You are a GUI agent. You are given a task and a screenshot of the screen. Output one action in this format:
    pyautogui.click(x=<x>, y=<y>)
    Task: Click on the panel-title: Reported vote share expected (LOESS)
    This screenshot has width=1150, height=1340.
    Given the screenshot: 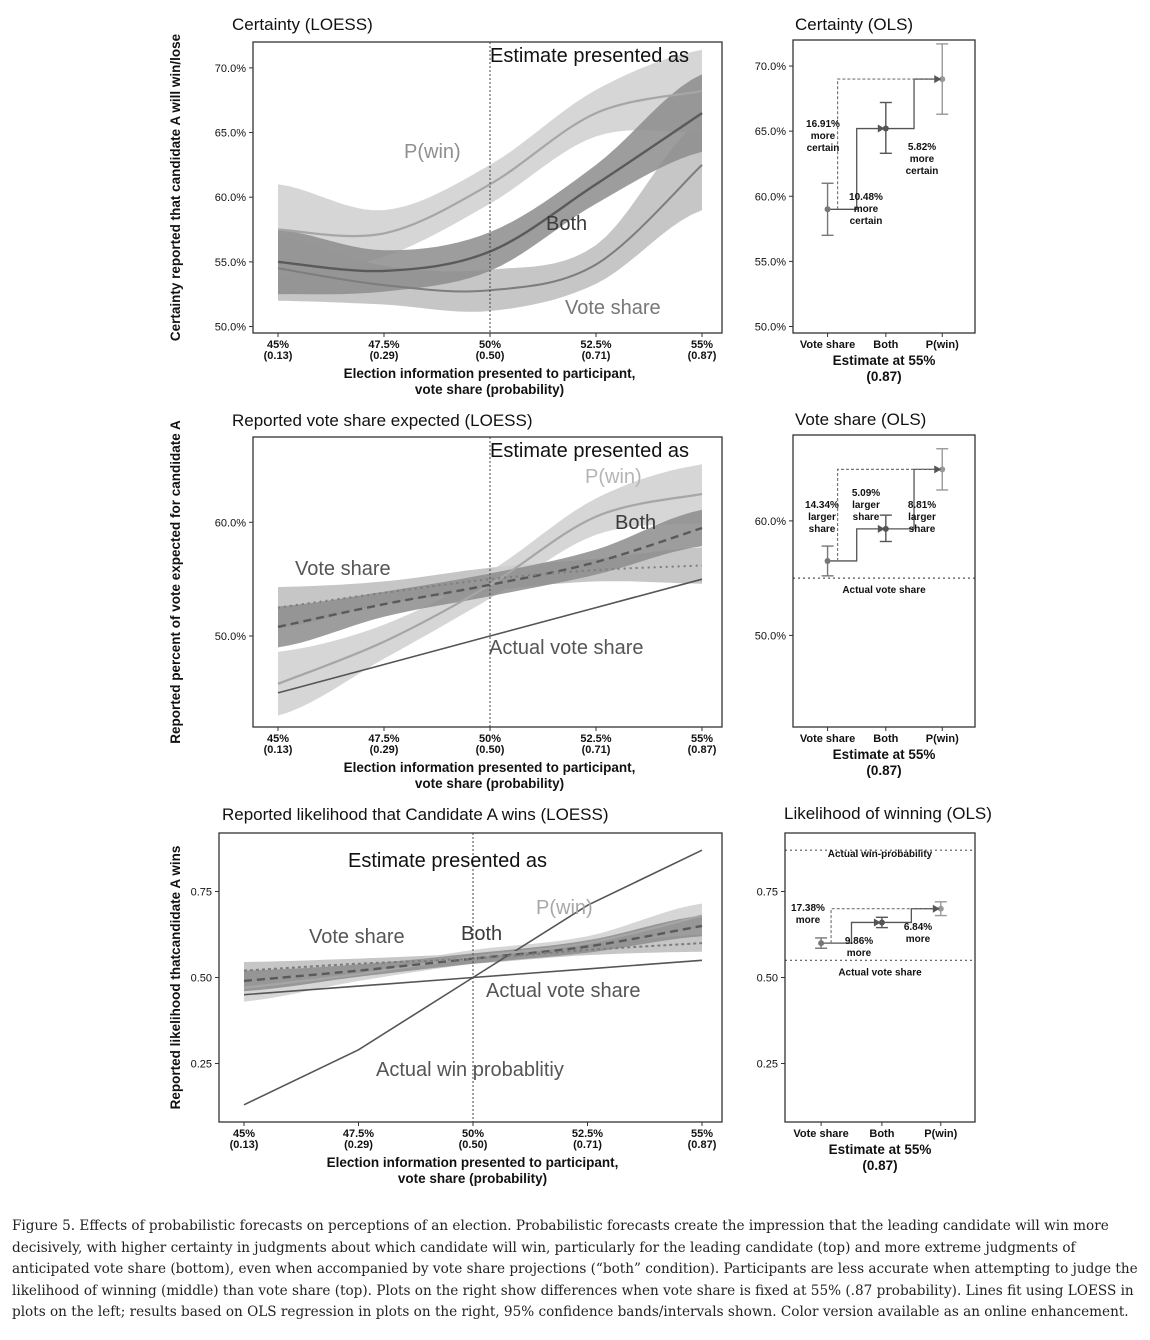 What is the action you would take?
    pyautogui.click(x=382, y=420)
    